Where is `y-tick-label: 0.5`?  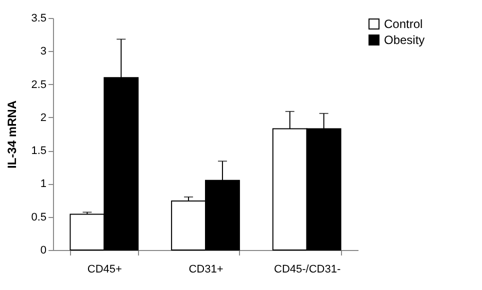 y-tick-label: 0.5 is located at coordinates (38, 217).